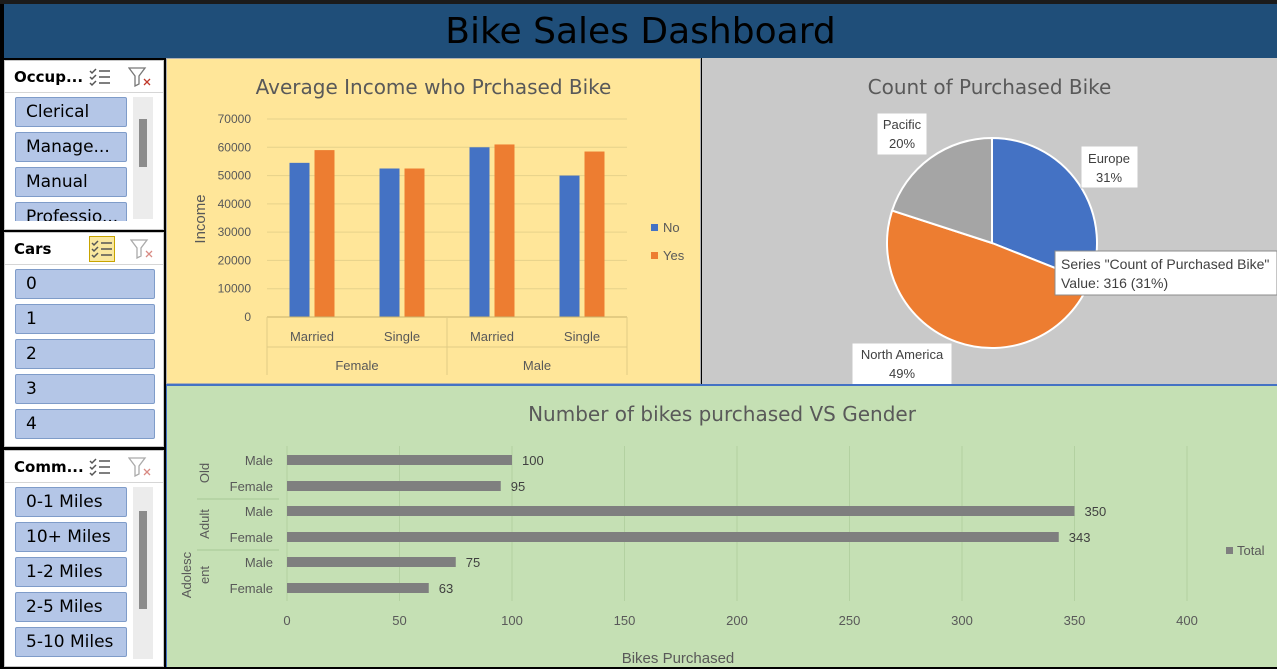 The image size is (1277, 669). I want to click on slicer-item-cars-1: 1, so click(85, 319).